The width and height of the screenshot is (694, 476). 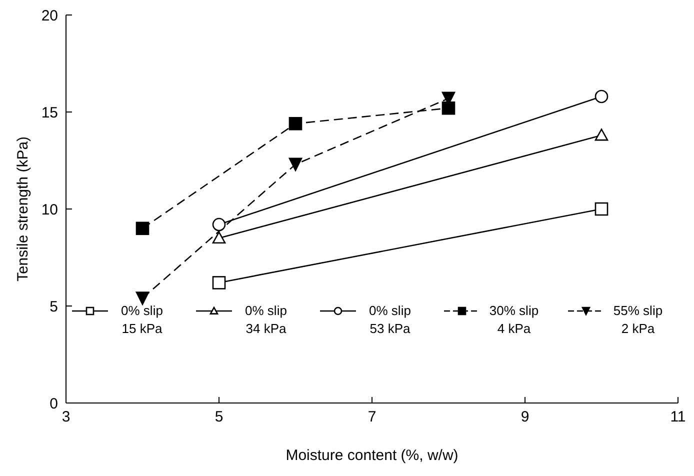 I want to click on x-tick-label: 11, so click(x=678, y=417).